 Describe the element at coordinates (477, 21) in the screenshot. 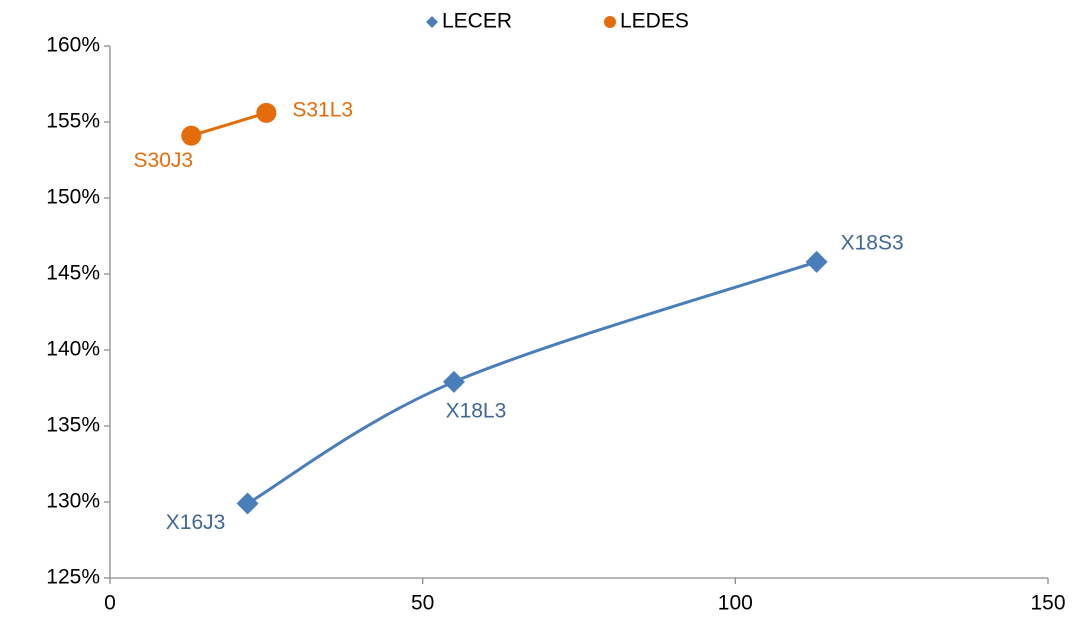

I see `legend-label: LECER` at that location.